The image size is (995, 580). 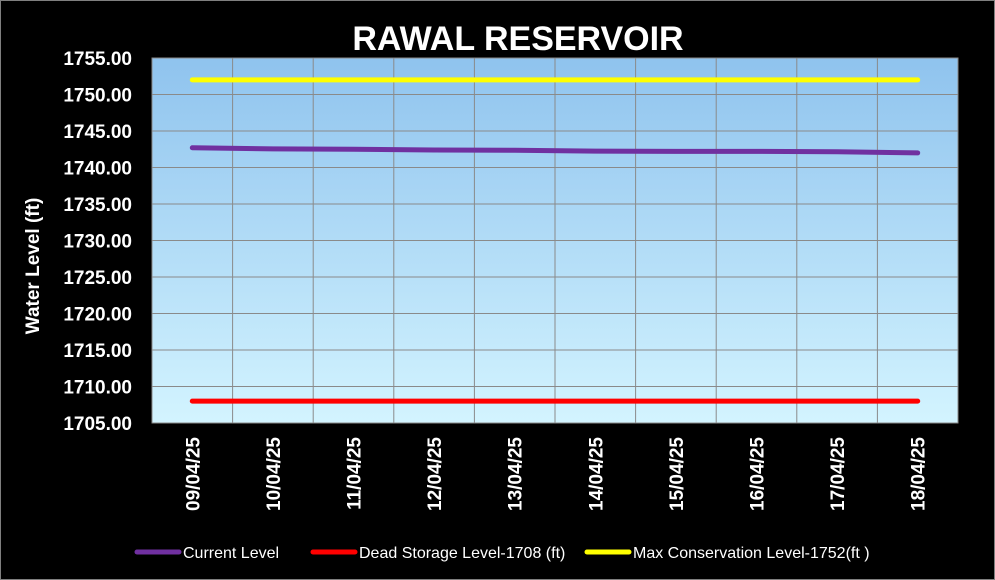 What do you see at coordinates (355, 473) in the screenshot?
I see `x-tick-label: 11/04/25` at bounding box center [355, 473].